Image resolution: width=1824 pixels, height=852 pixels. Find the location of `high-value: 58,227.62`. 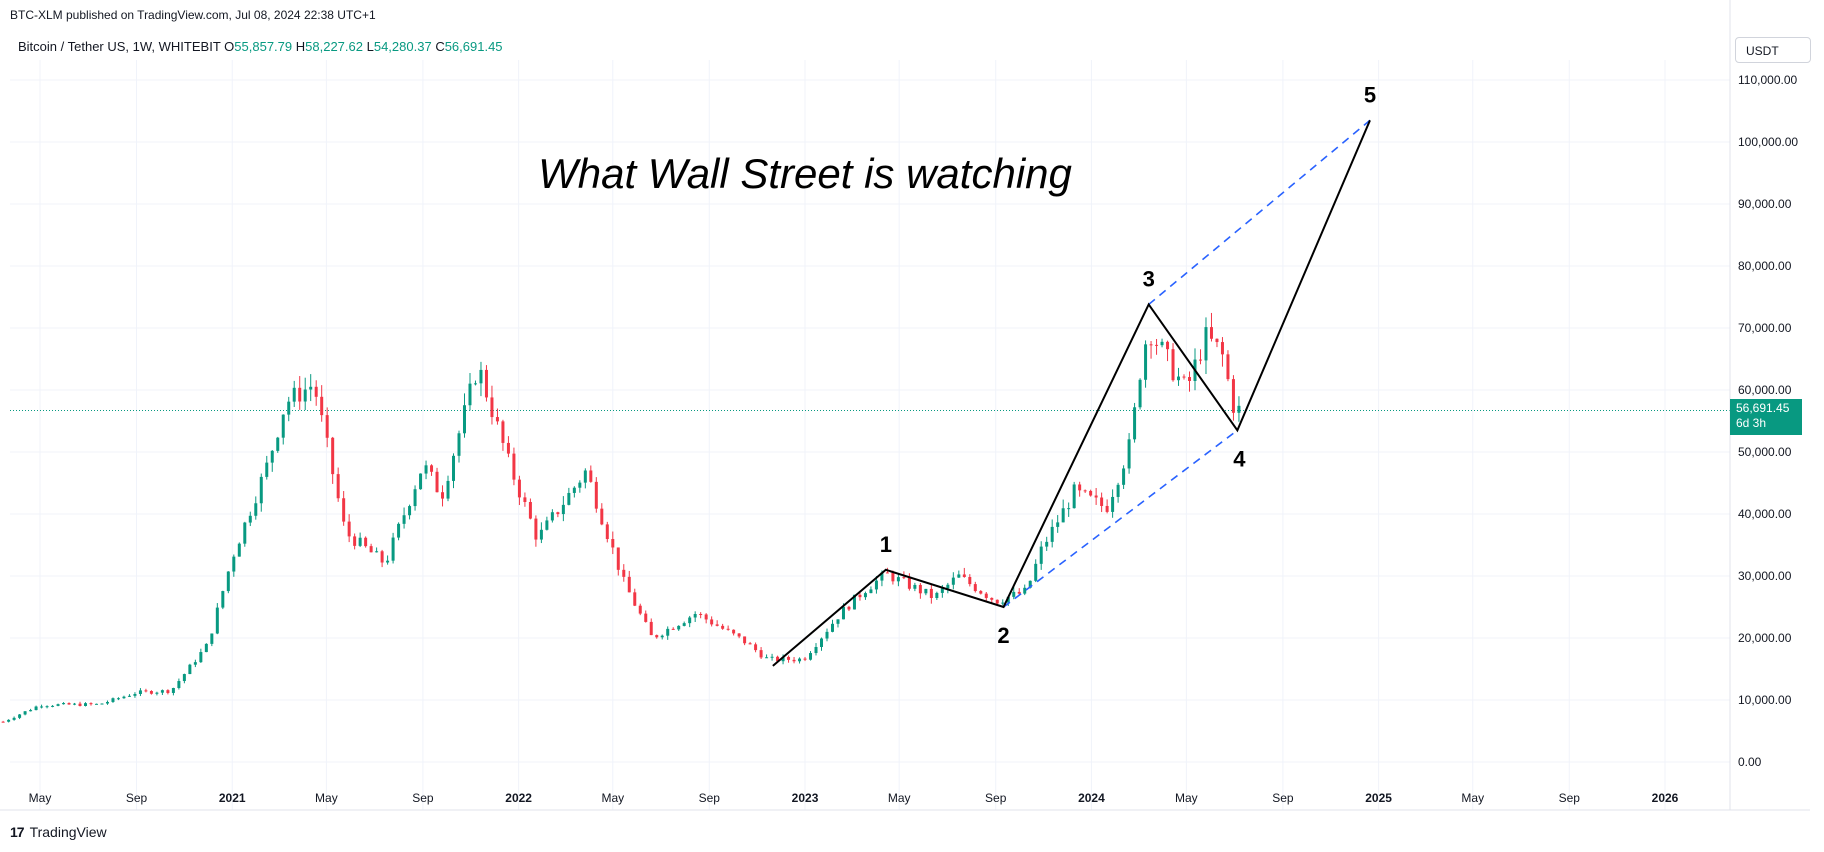

high-value: 58,227.62 is located at coordinates (334, 46).